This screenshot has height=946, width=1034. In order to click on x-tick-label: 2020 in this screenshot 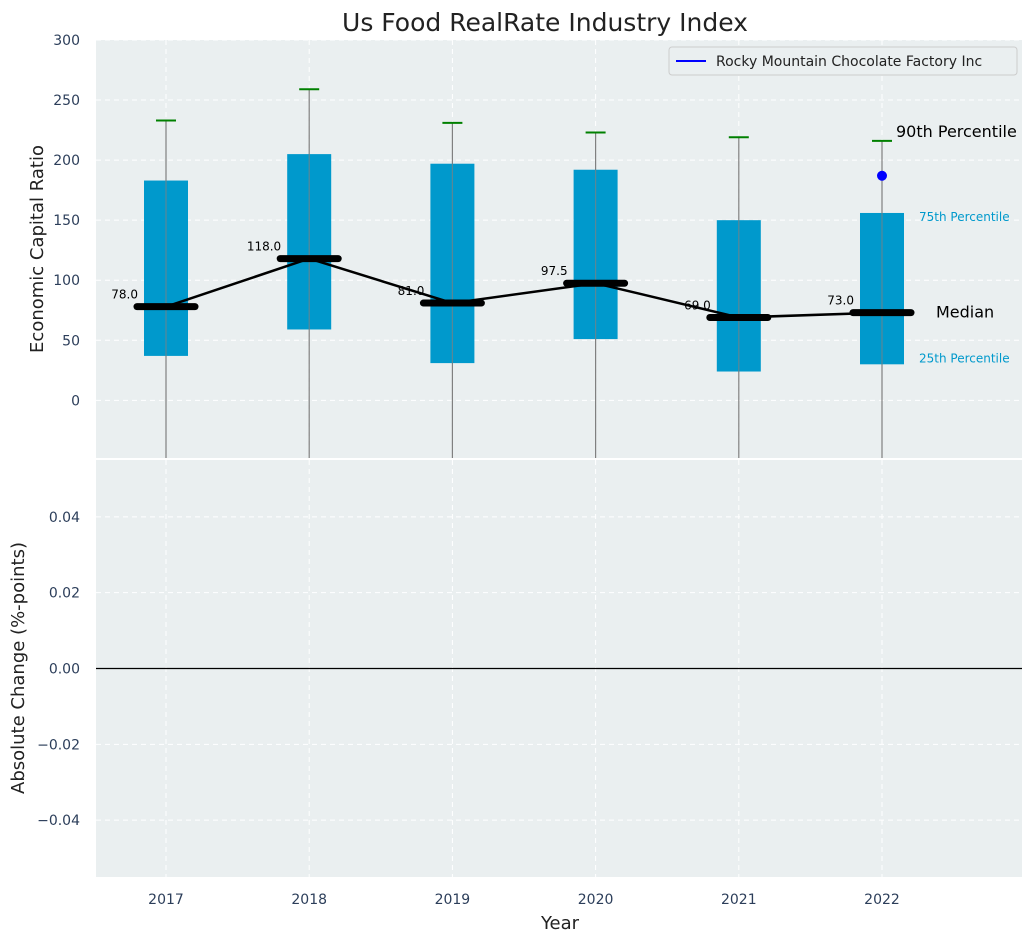, I will do `click(596, 900)`.